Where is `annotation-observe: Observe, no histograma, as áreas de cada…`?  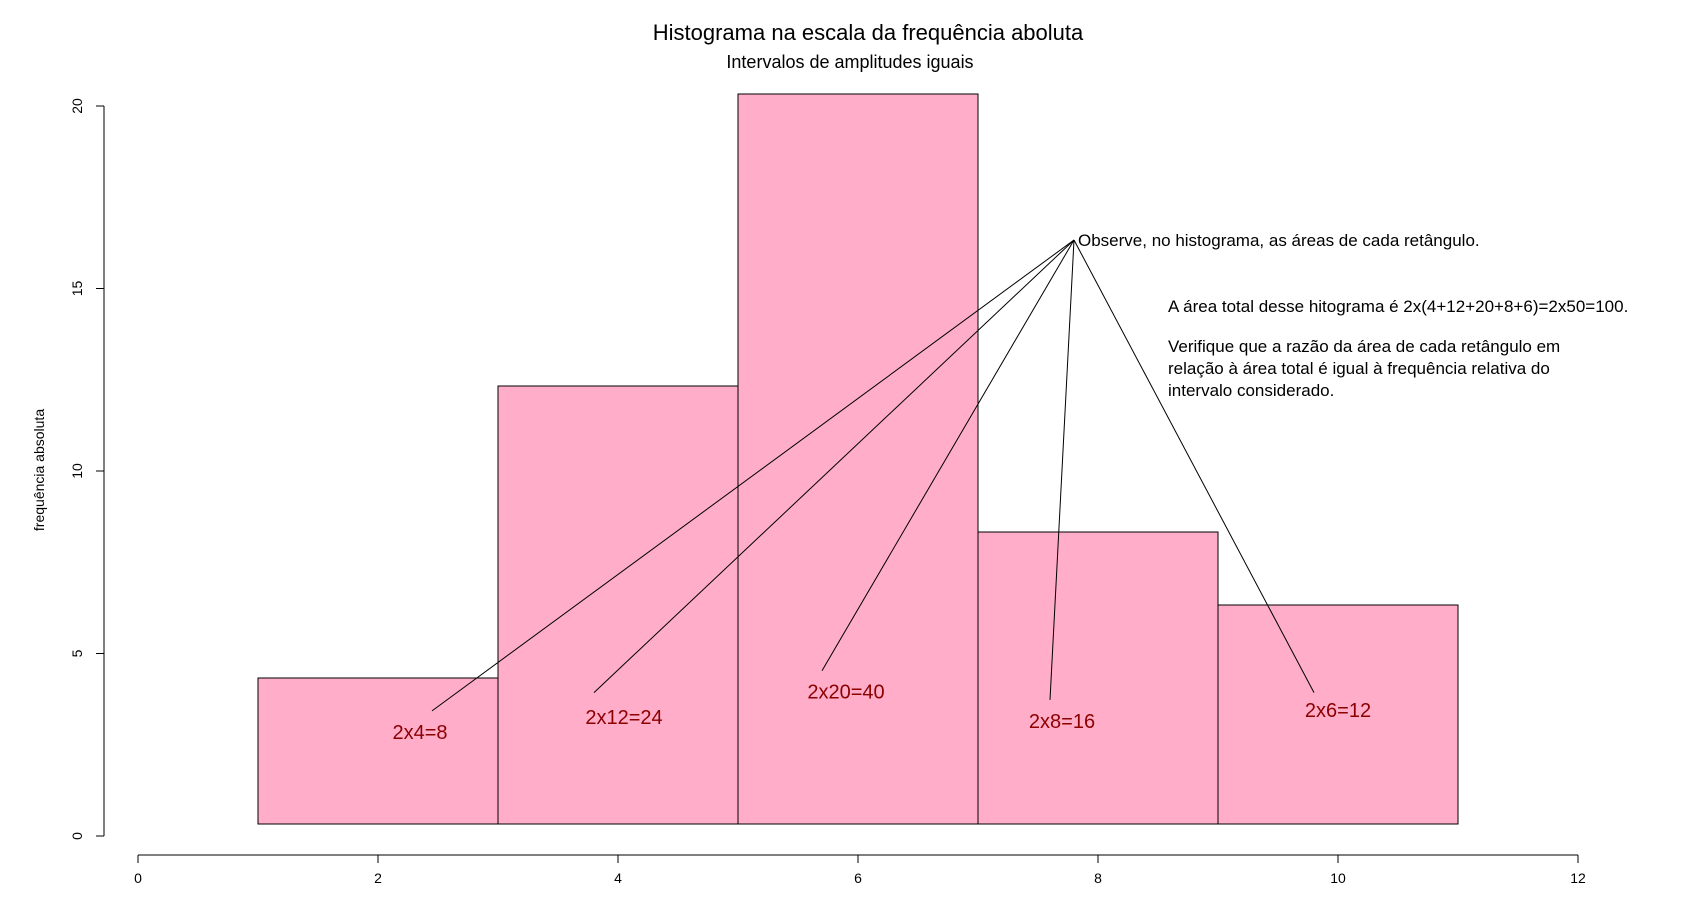
annotation-observe: Observe, no histograma, as áreas de cada… is located at coordinates (1279, 240).